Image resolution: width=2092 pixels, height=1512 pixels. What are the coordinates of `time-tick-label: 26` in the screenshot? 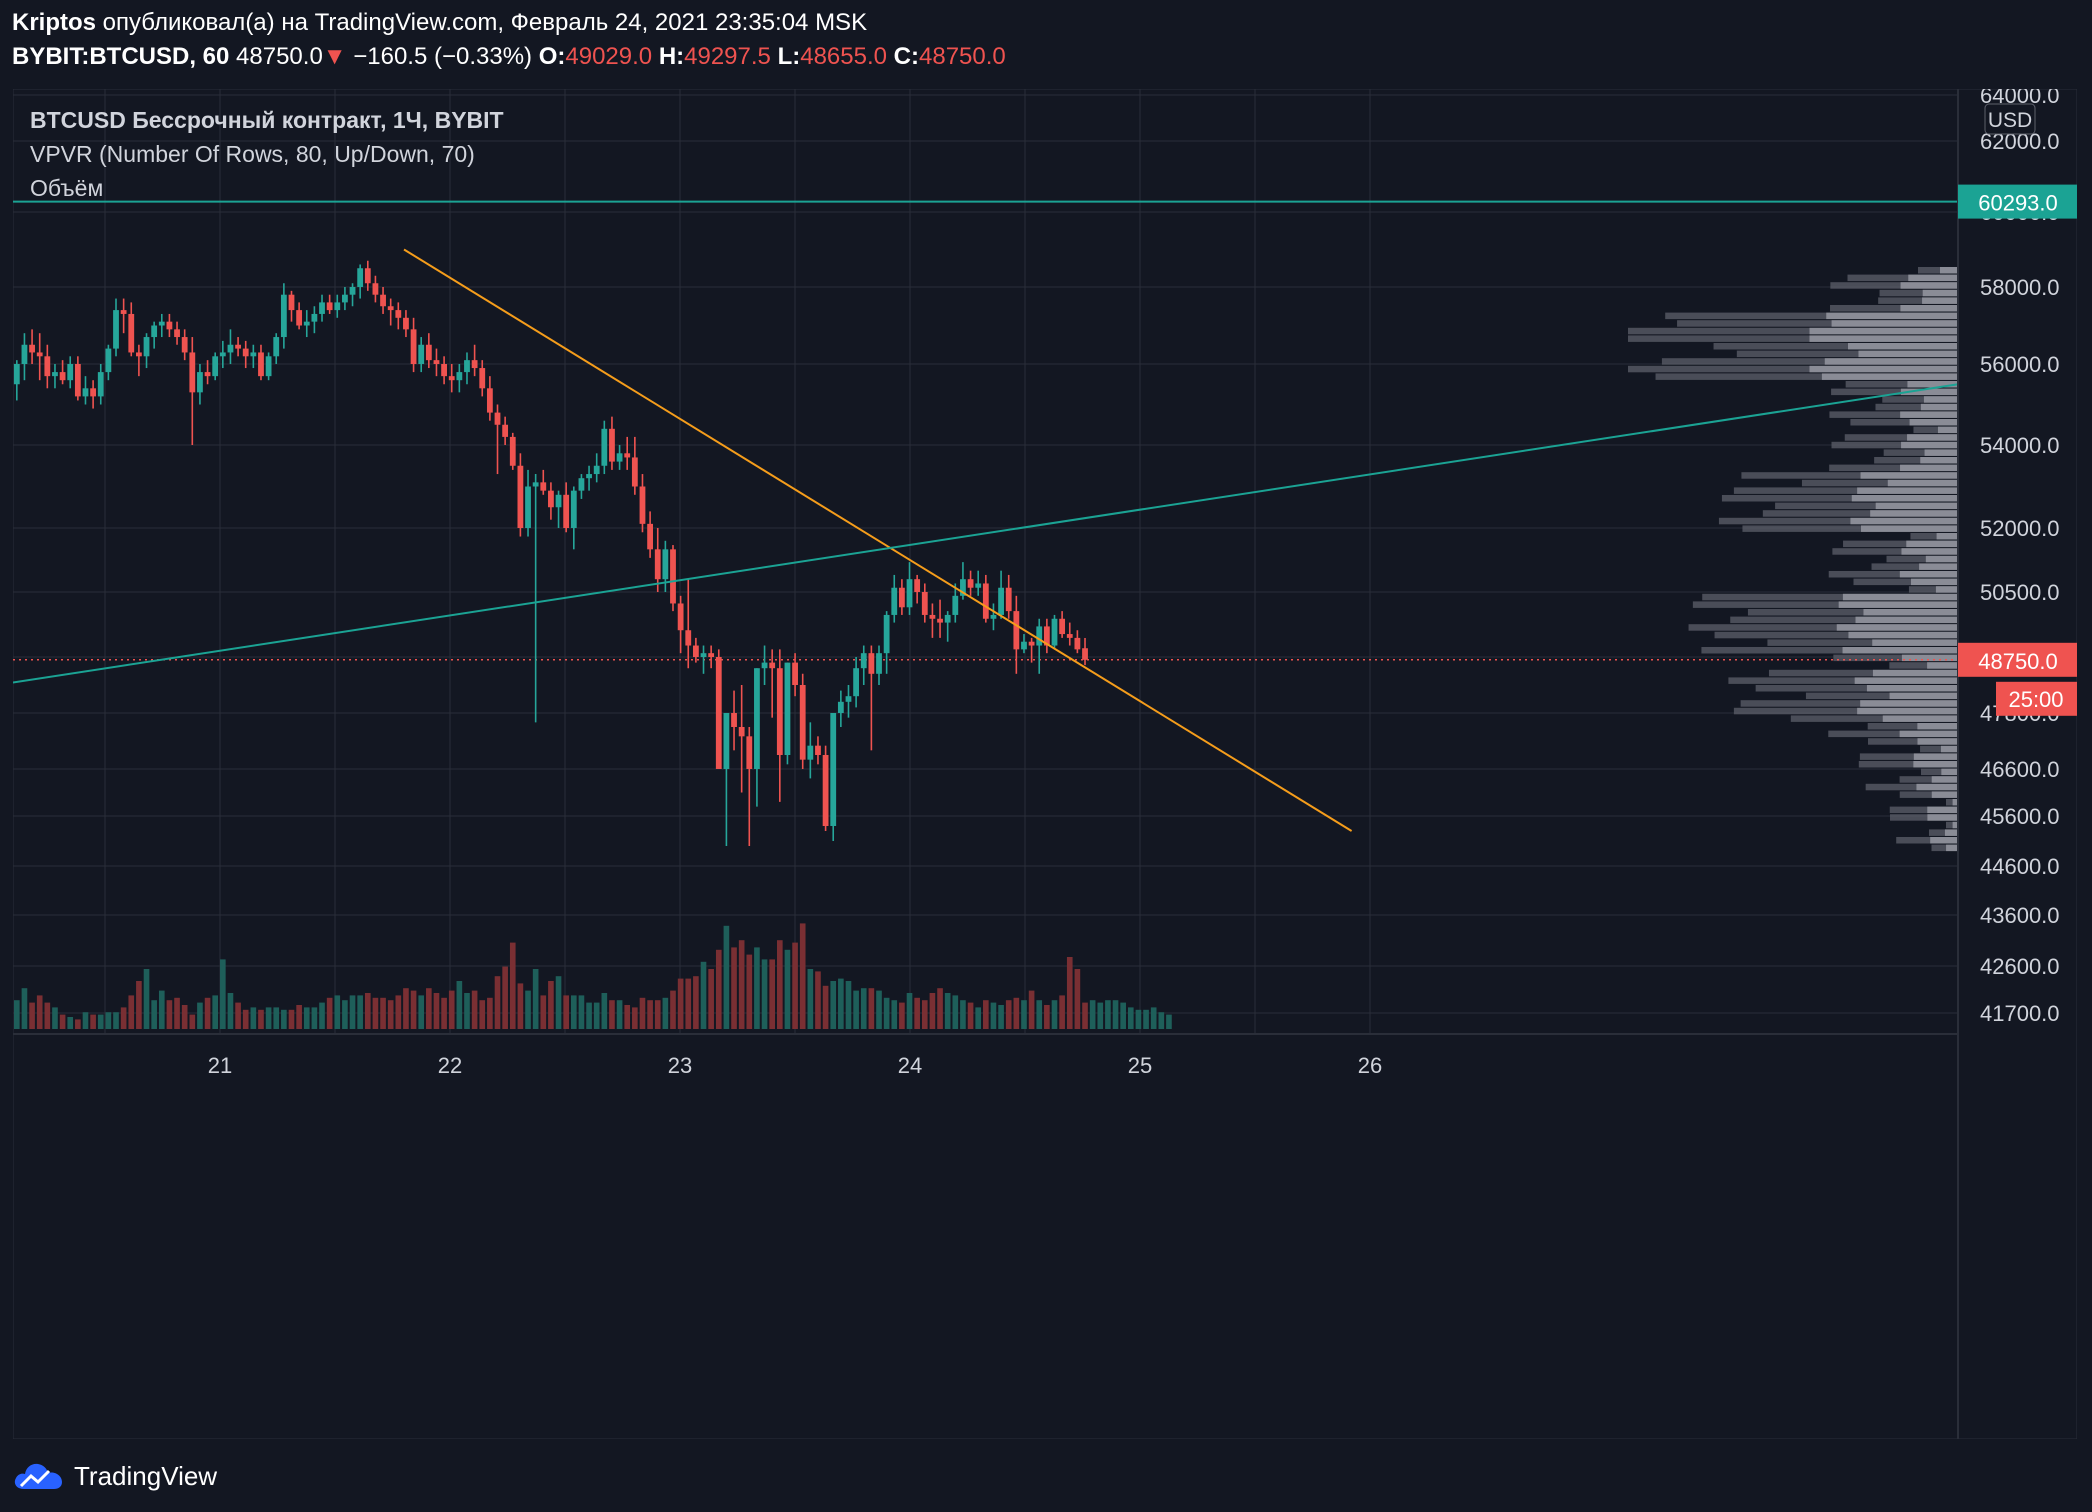 It's located at (1370, 1065).